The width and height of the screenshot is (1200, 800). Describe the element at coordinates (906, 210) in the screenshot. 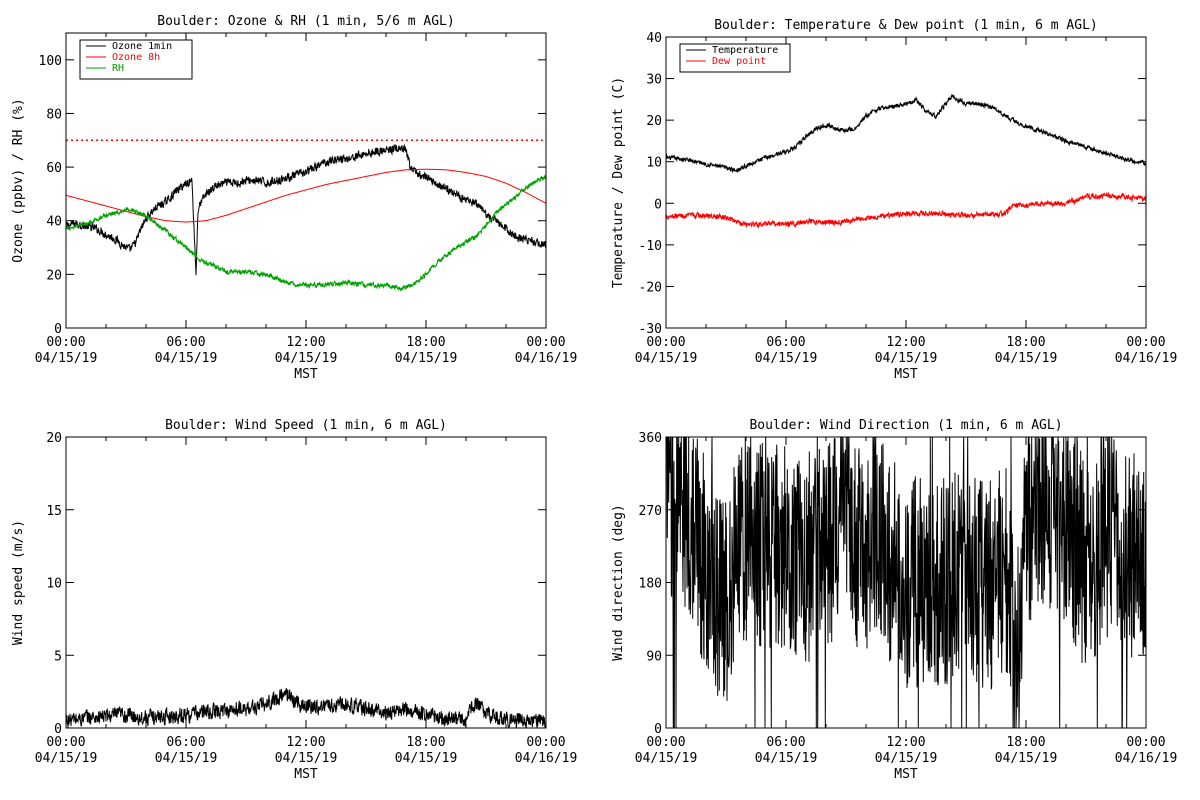

I see `series-line-dew-point` at that location.